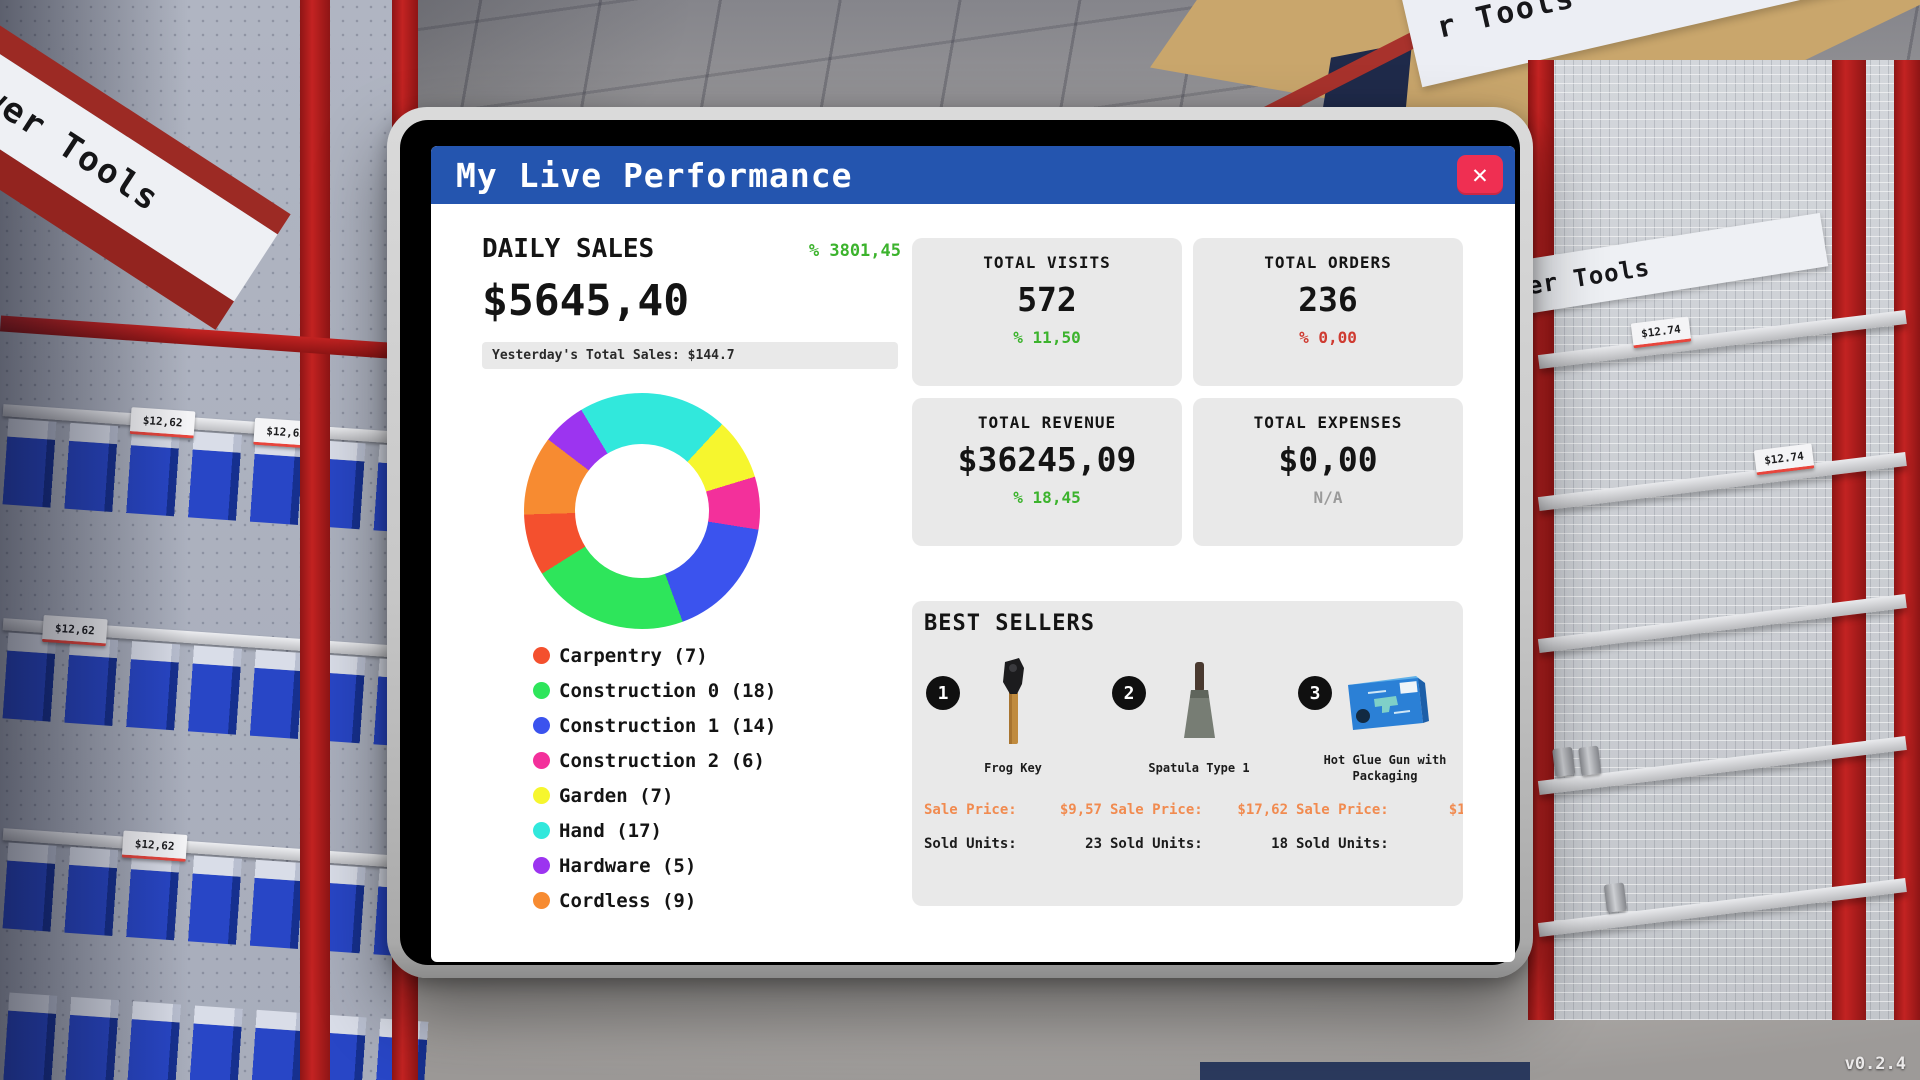 The image size is (1920, 1080). Describe the element at coordinates (1506, 23) in the screenshot. I see `aisle-sign-top-right-text: r Tools` at that location.